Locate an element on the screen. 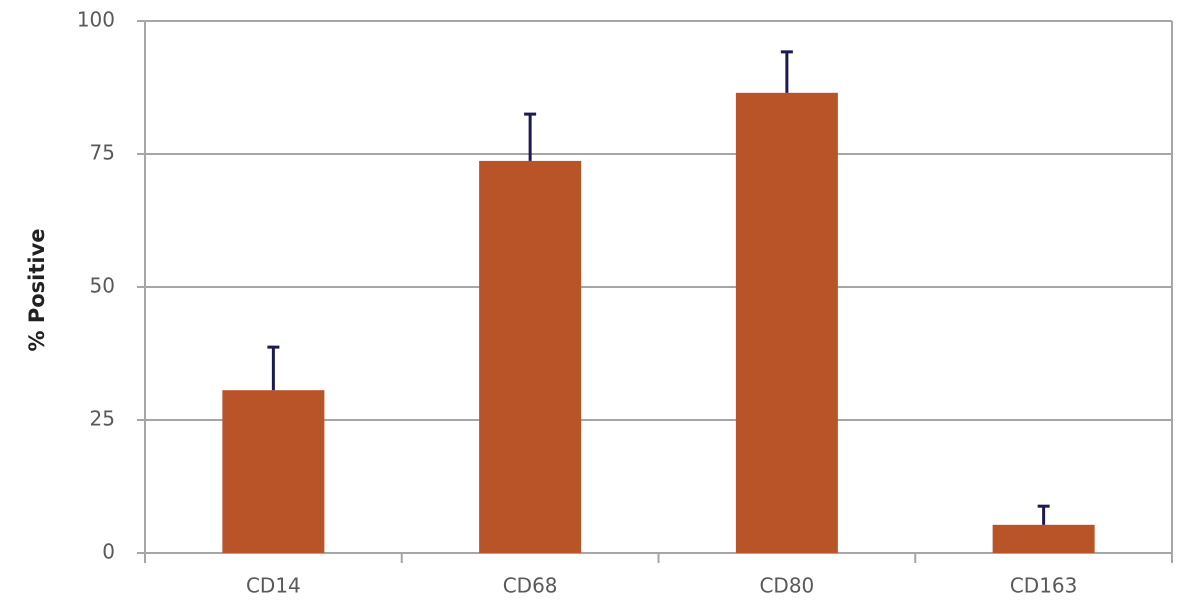 This screenshot has width=1200, height=607. y-tick-label: 75 is located at coordinates (102, 153).